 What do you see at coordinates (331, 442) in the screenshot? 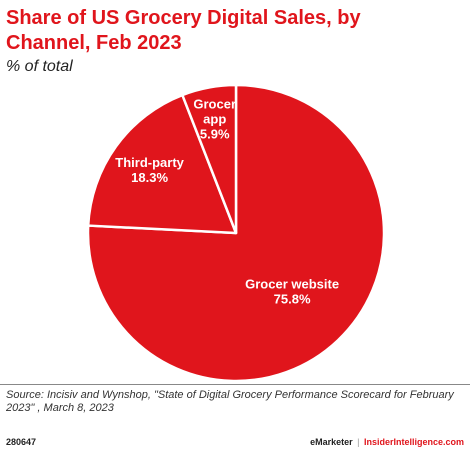
I see `brand-name: eMarketer` at bounding box center [331, 442].